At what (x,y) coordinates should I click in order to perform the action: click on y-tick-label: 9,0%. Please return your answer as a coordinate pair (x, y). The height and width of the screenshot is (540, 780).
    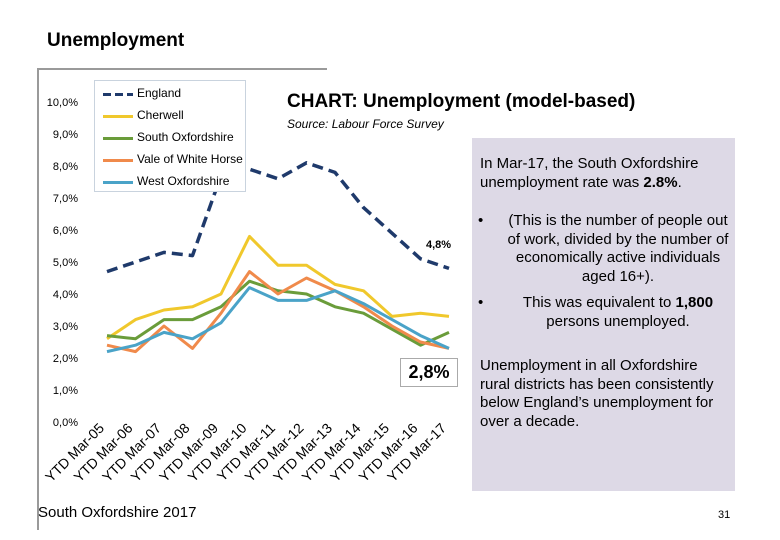
    Looking at the image, I should click on (65, 135).